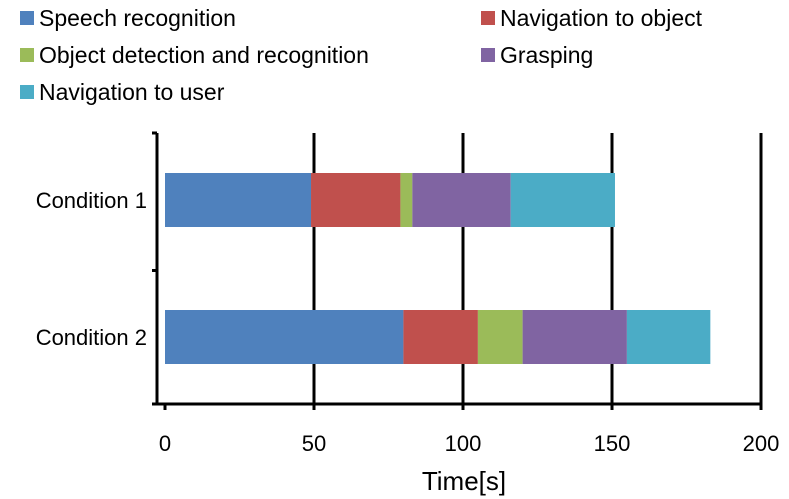  I want to click on legend-label: Object detection and recognition, so click(204, 55).